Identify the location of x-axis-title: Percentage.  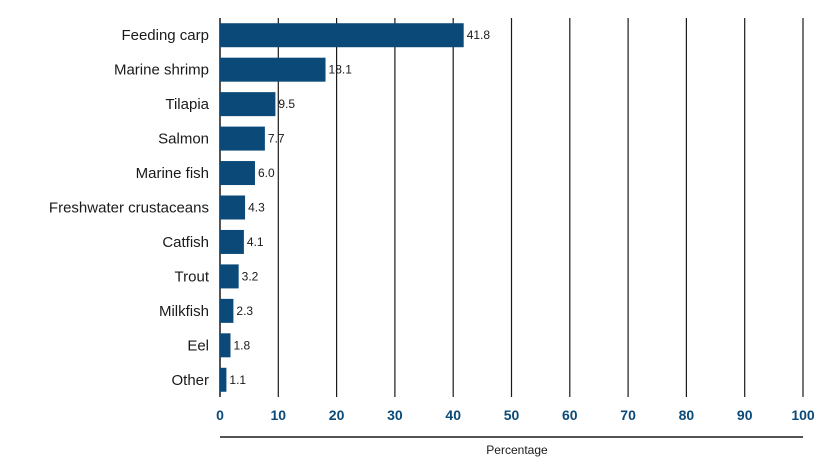
(517, 450).